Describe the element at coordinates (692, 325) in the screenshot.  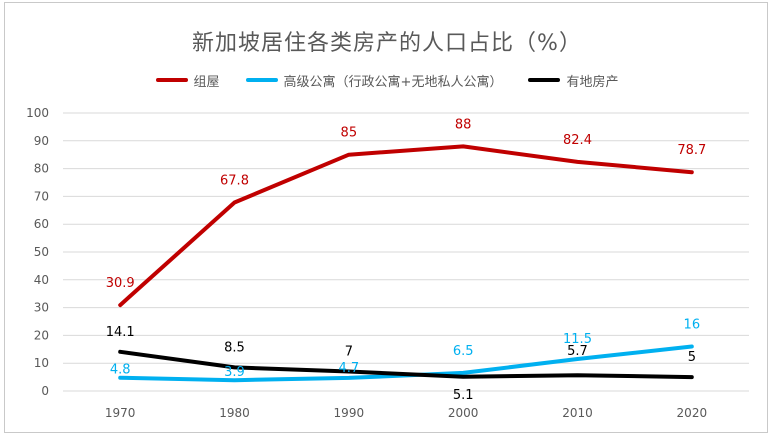
I see `data-label-condominium-2020: 16` at that location.